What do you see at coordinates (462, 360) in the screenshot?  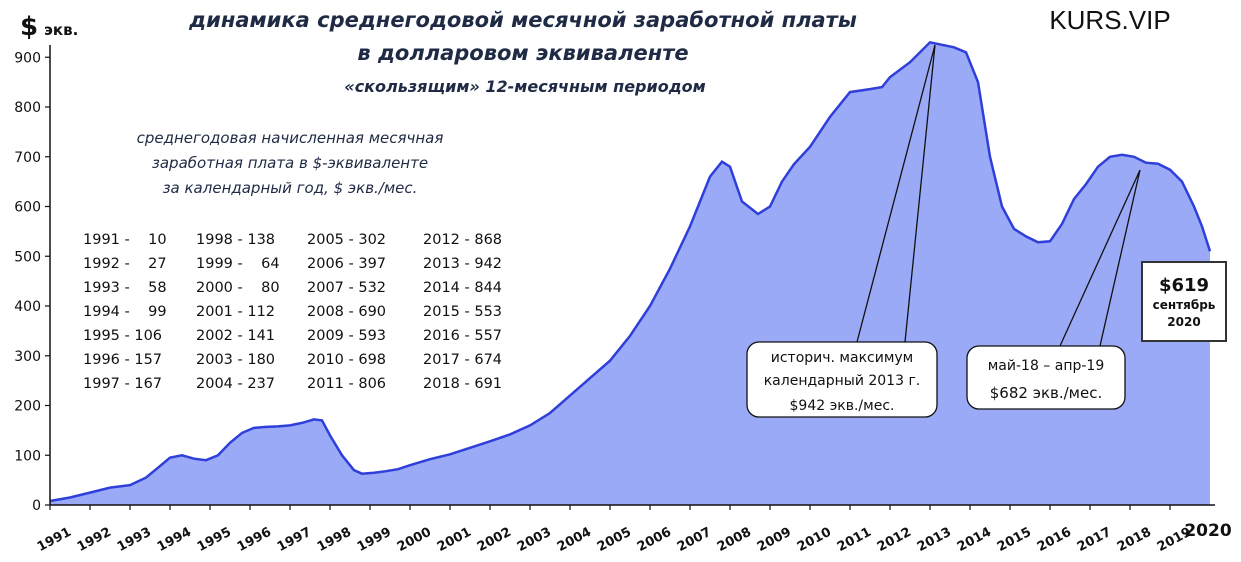 I see `annual-table-cell: 2017 - 674` at bounding box center [462, 360].